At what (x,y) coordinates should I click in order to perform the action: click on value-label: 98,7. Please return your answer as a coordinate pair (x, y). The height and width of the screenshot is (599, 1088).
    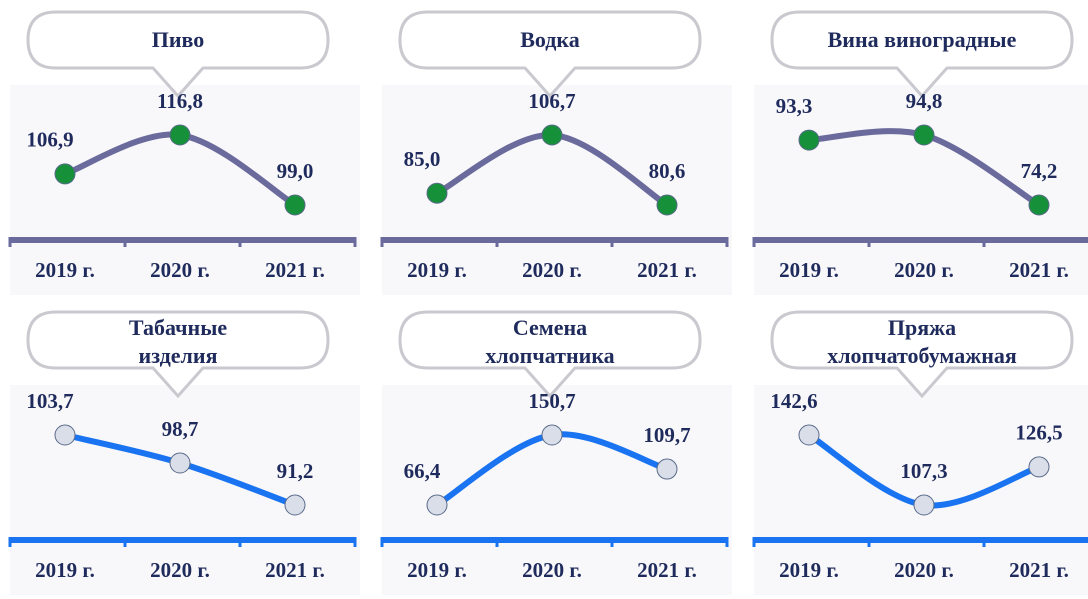
    Looking at the image, I should click on (180, 429).